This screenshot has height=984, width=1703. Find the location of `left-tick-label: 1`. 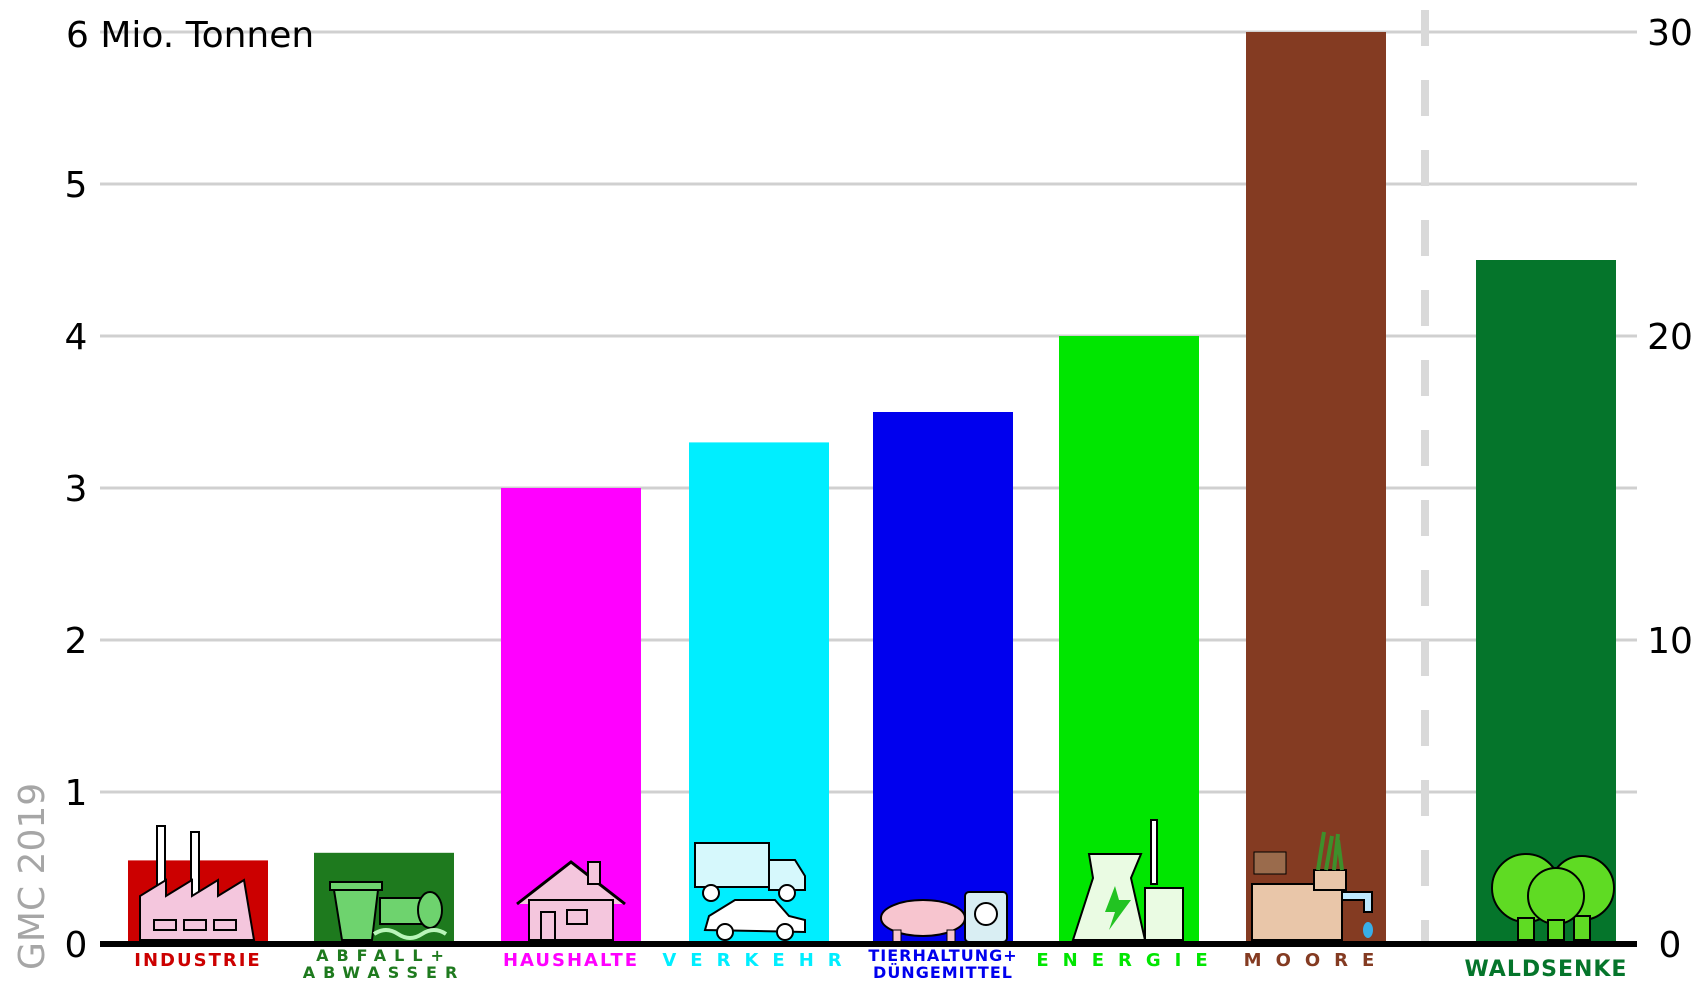

left-tick-label: 1 is located at coordinates (76, 793).